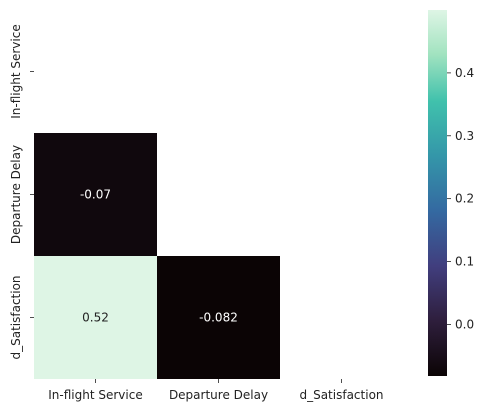  Describe the element at coordinates (464, 262) in the screenshot. I see `colorbar-tick-label: 0.1` at that location.